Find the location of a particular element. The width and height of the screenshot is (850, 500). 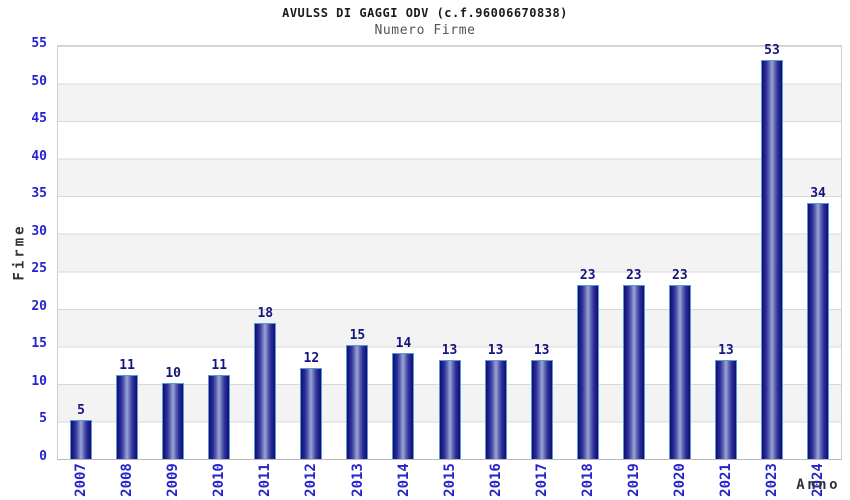

x-tick-slot: 2018 is located at coordinates (588, 480).